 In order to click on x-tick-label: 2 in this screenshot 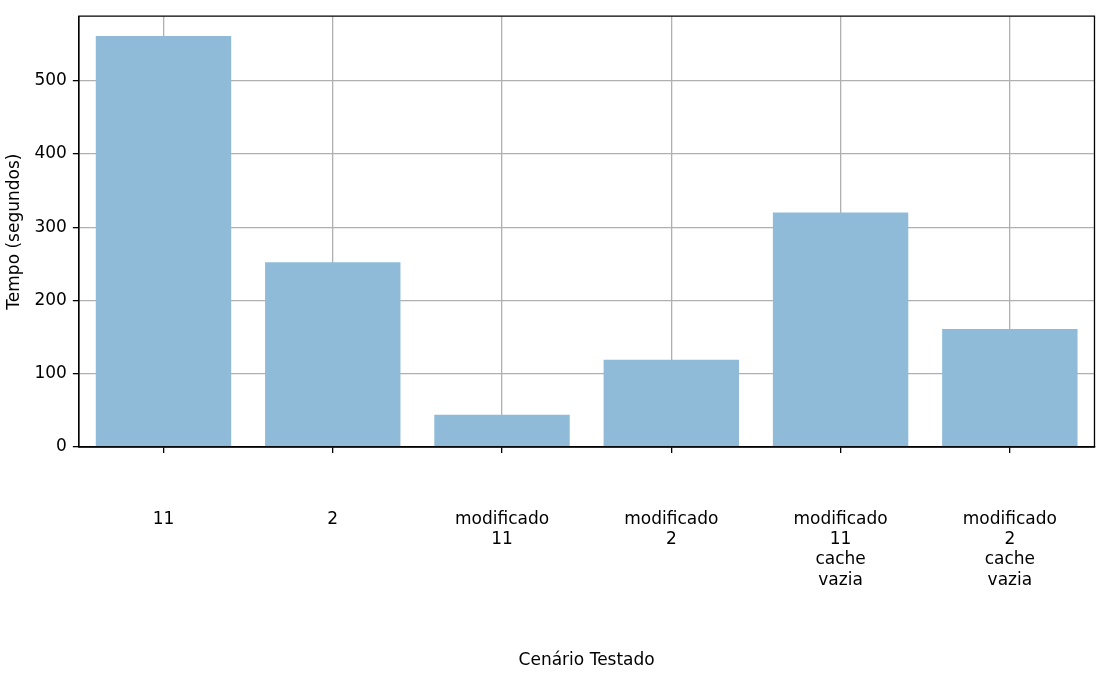, I will do `click(333, 517)`.